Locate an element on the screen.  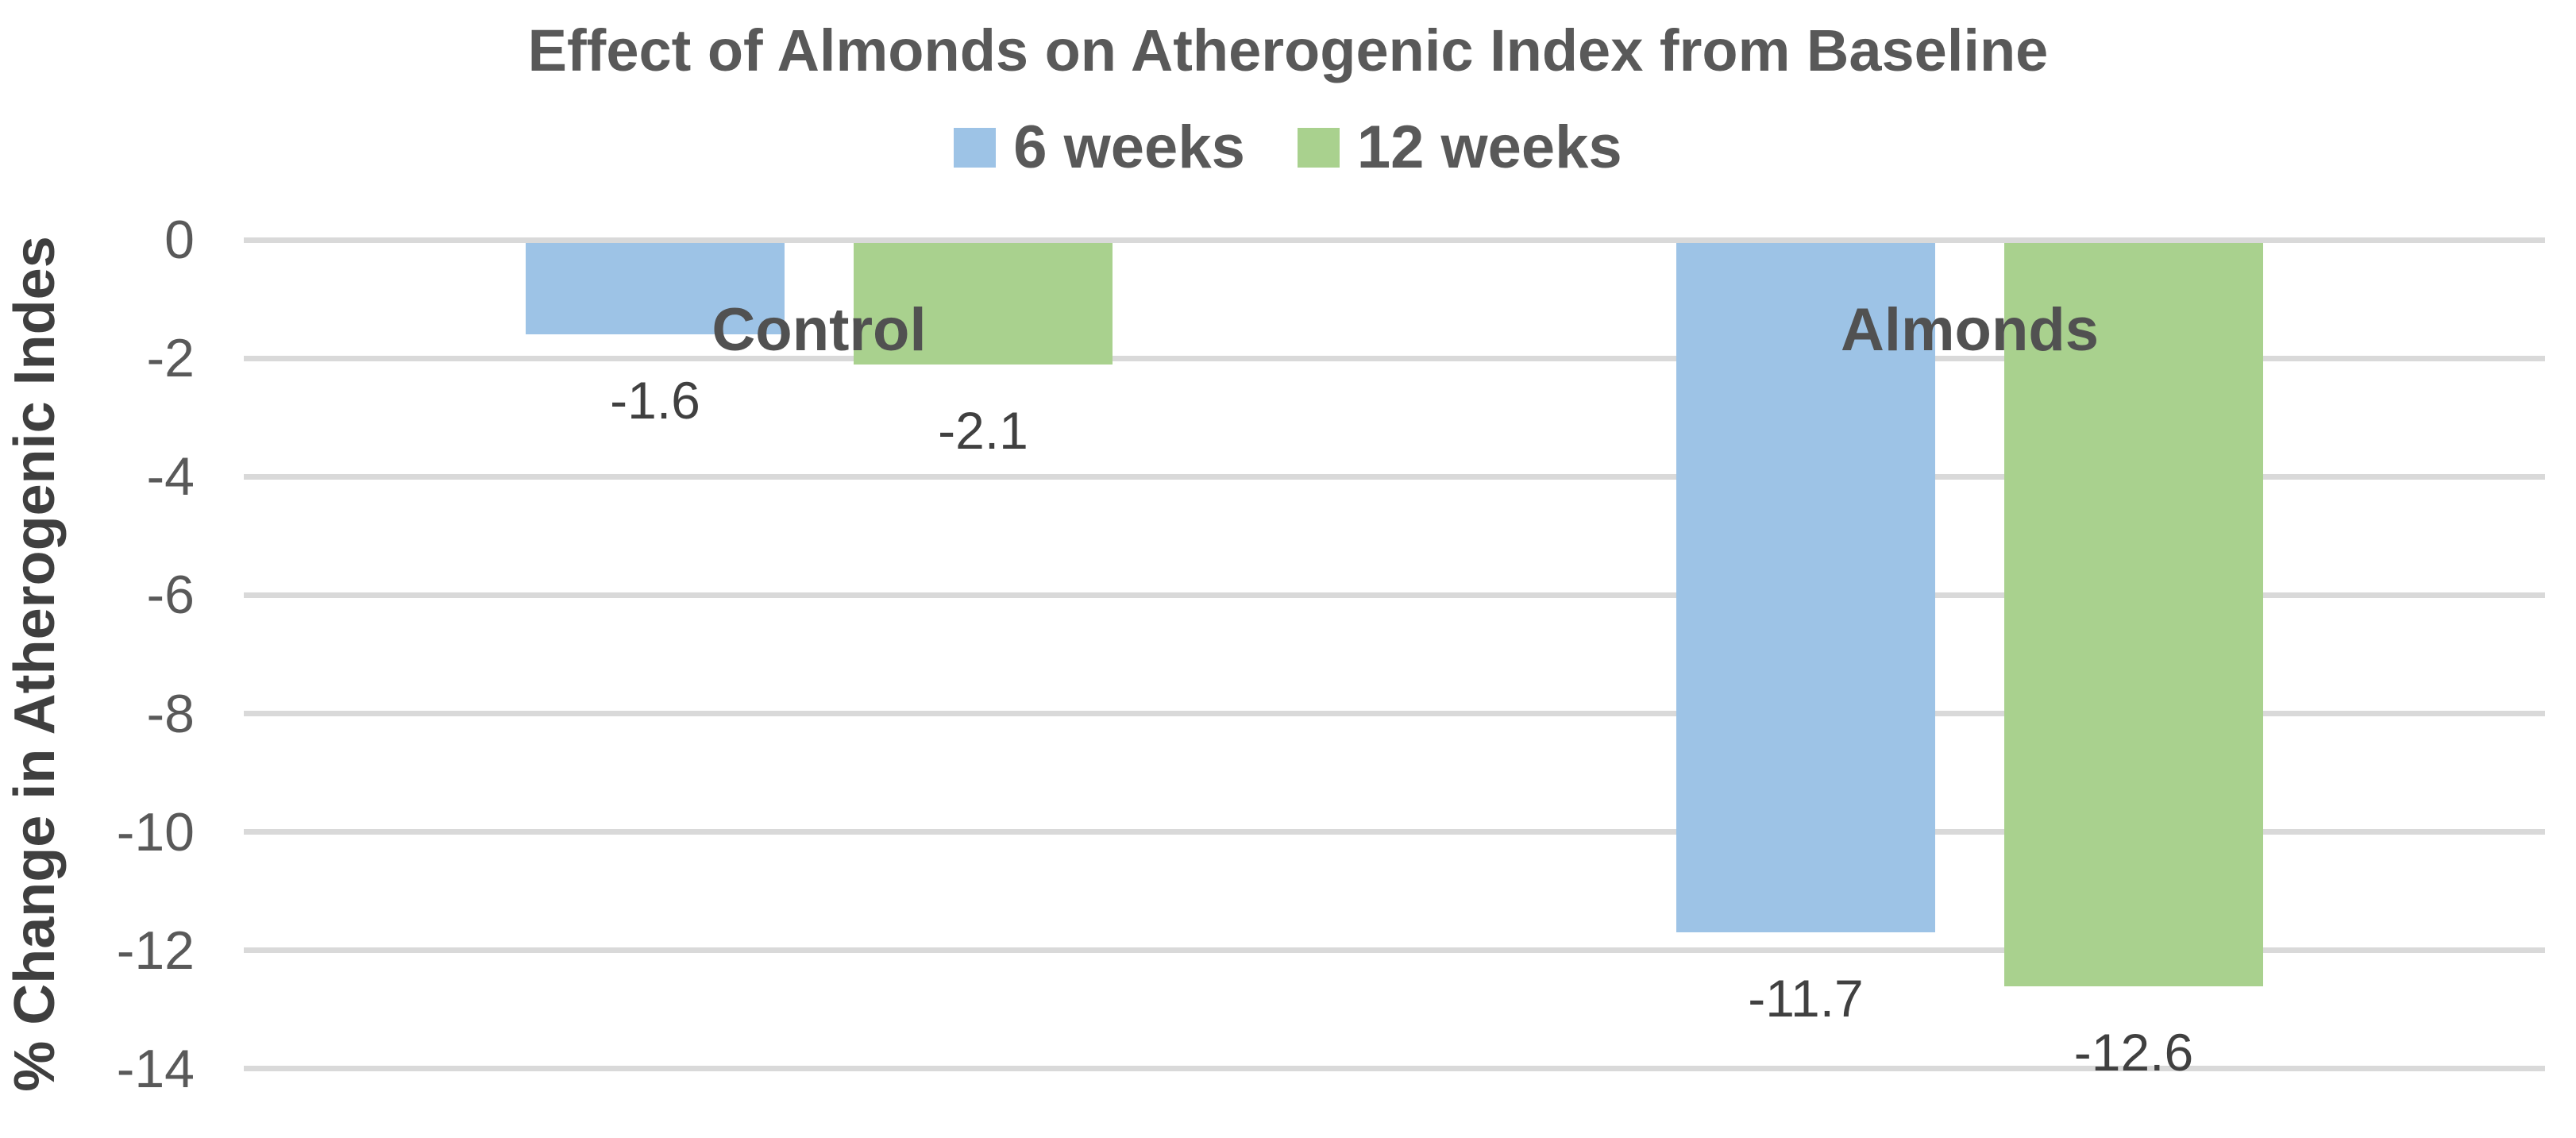
legend-label-12-weeks: 12 weeks is located at coordinates (1489, 148).